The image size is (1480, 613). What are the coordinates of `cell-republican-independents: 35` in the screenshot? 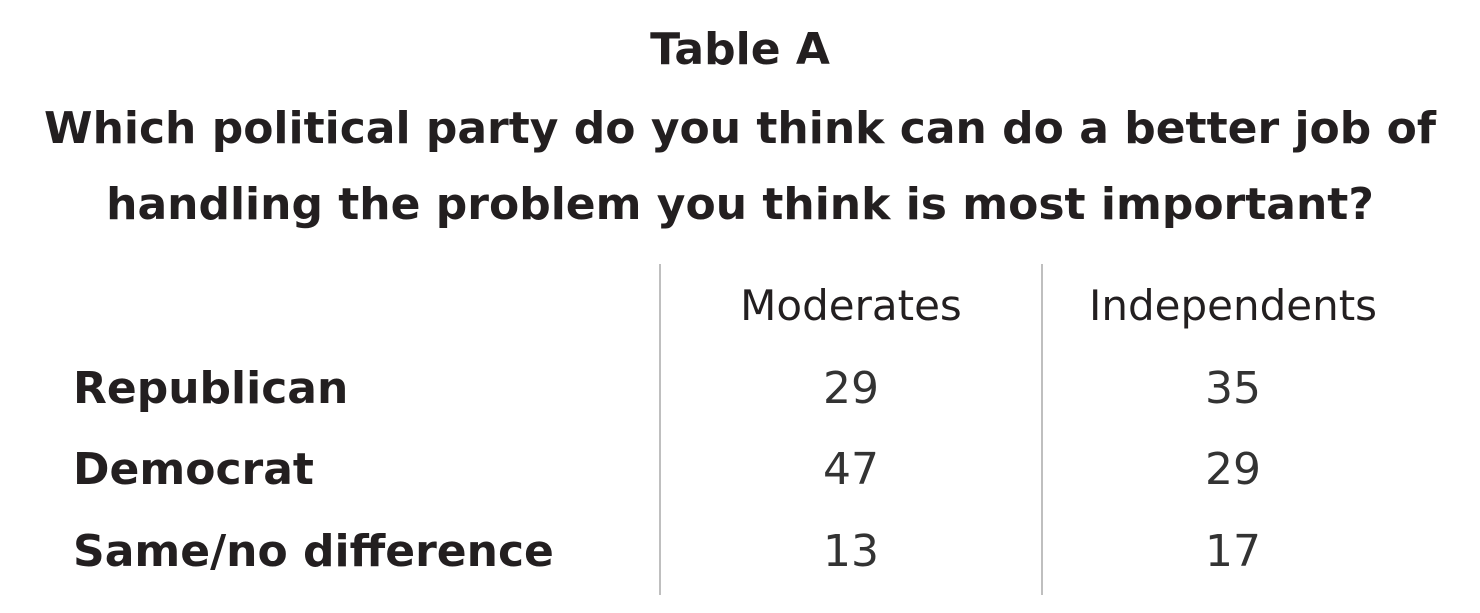 It's located at (1233, 388).